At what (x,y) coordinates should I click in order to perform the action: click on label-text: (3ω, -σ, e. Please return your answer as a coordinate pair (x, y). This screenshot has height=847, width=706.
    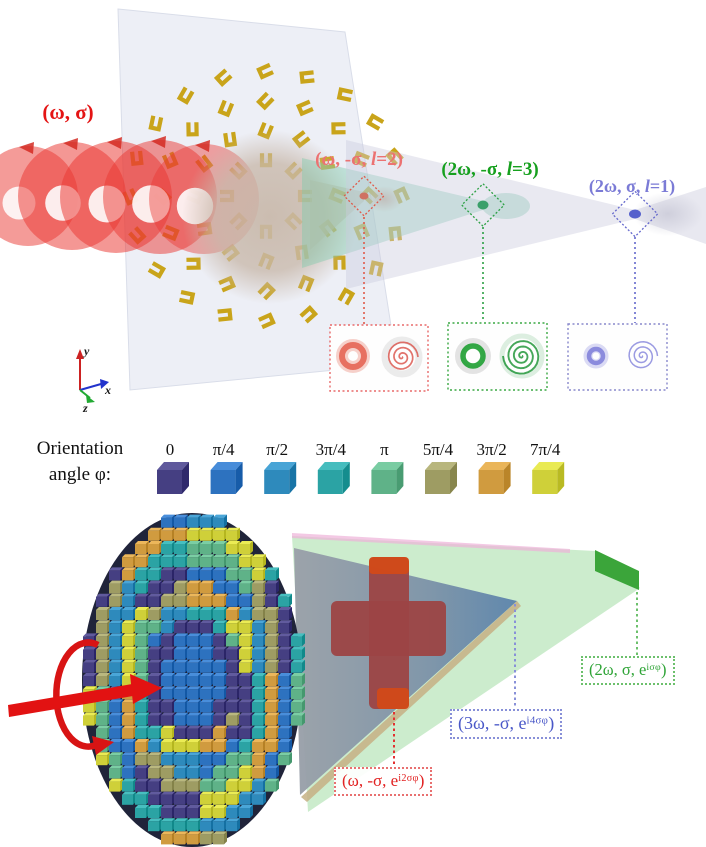
    Looking at the image, I should click on (492, 723).